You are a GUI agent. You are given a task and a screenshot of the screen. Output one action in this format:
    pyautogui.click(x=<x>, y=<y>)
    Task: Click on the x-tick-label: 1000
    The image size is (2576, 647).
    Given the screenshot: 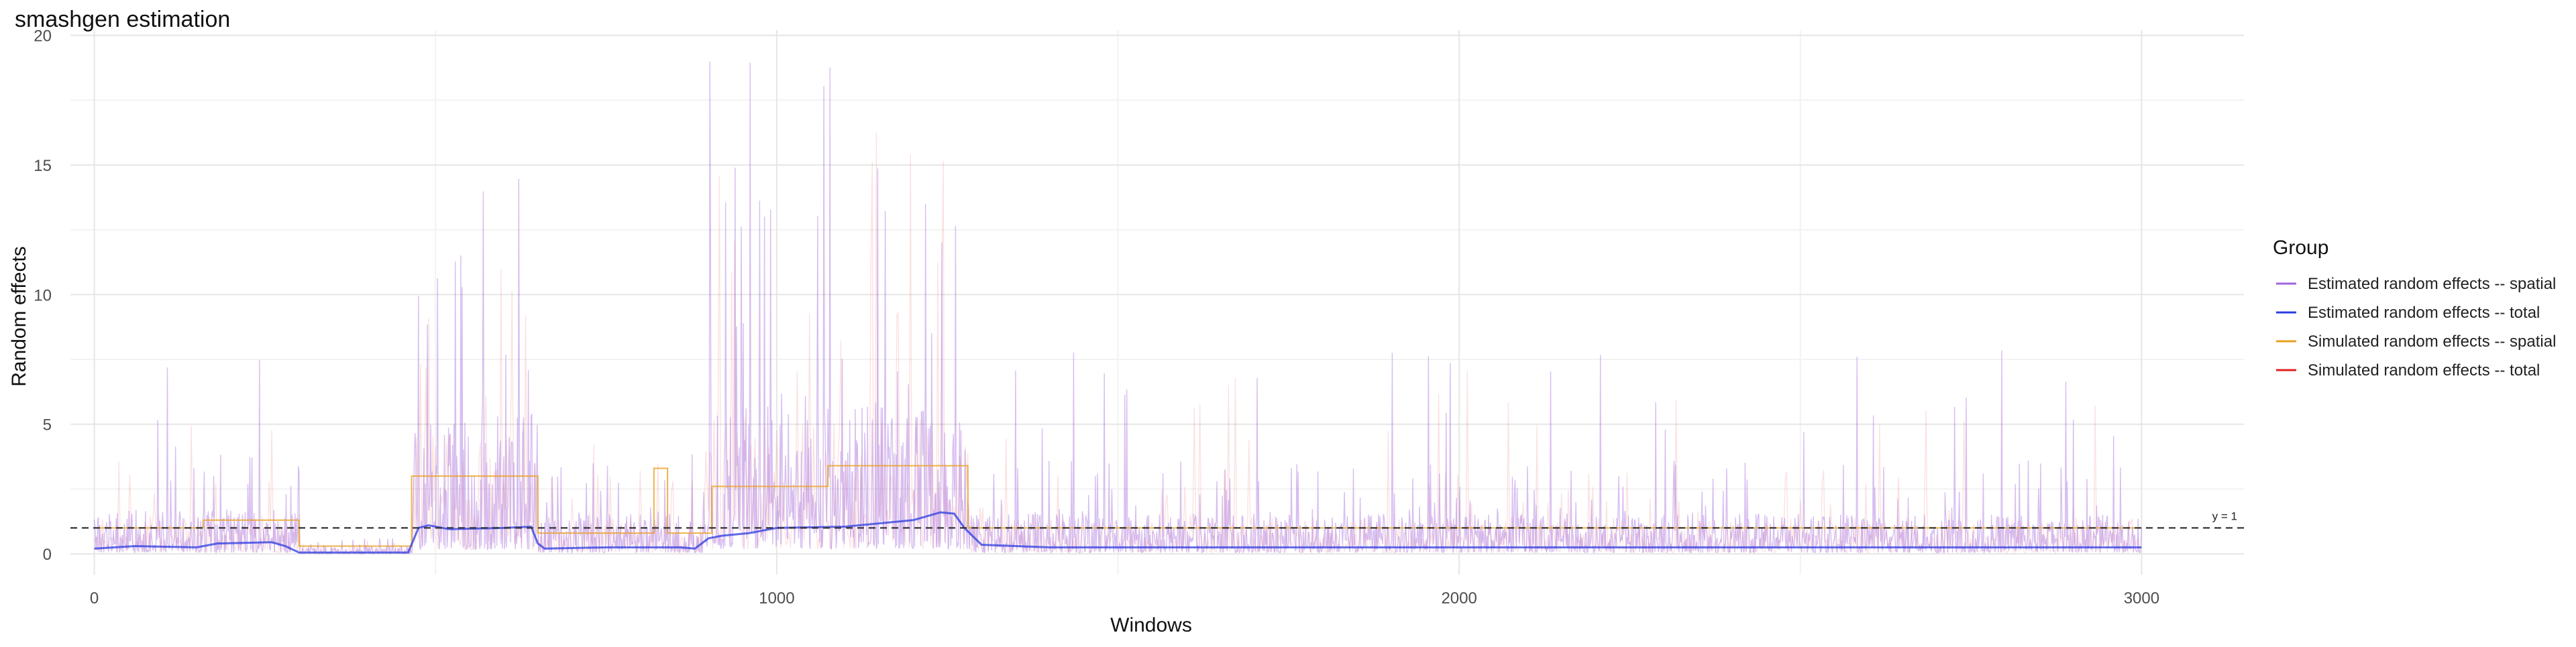 What is the action you would take?
    pyautogui.click(x=776, y=598)
    